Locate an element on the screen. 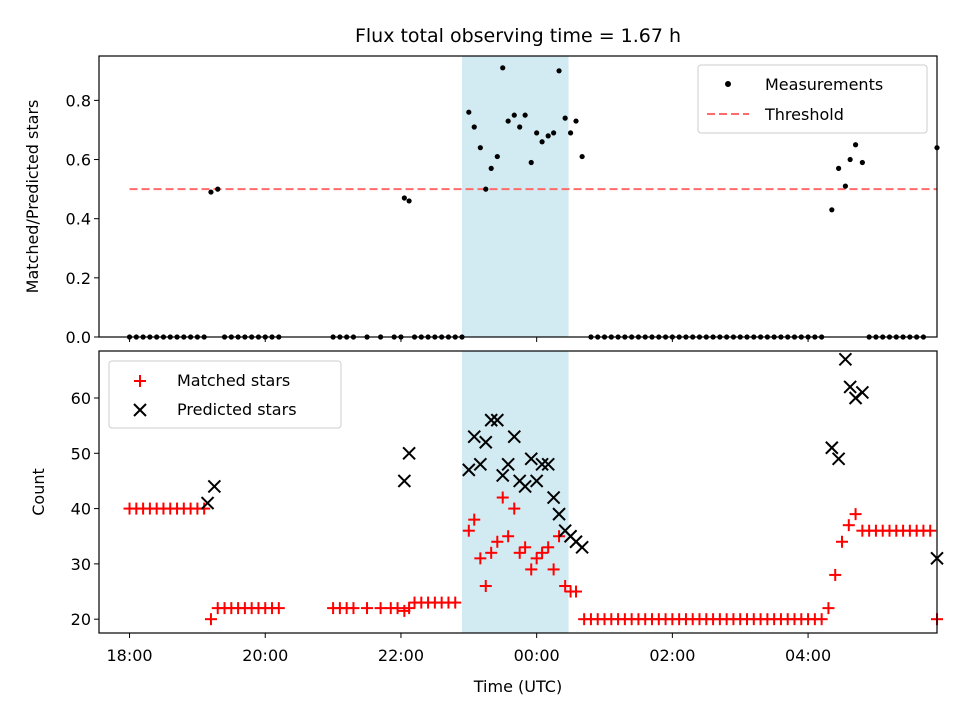  top-y-tick-label: 0.4 is located at coordinates (78, 219).